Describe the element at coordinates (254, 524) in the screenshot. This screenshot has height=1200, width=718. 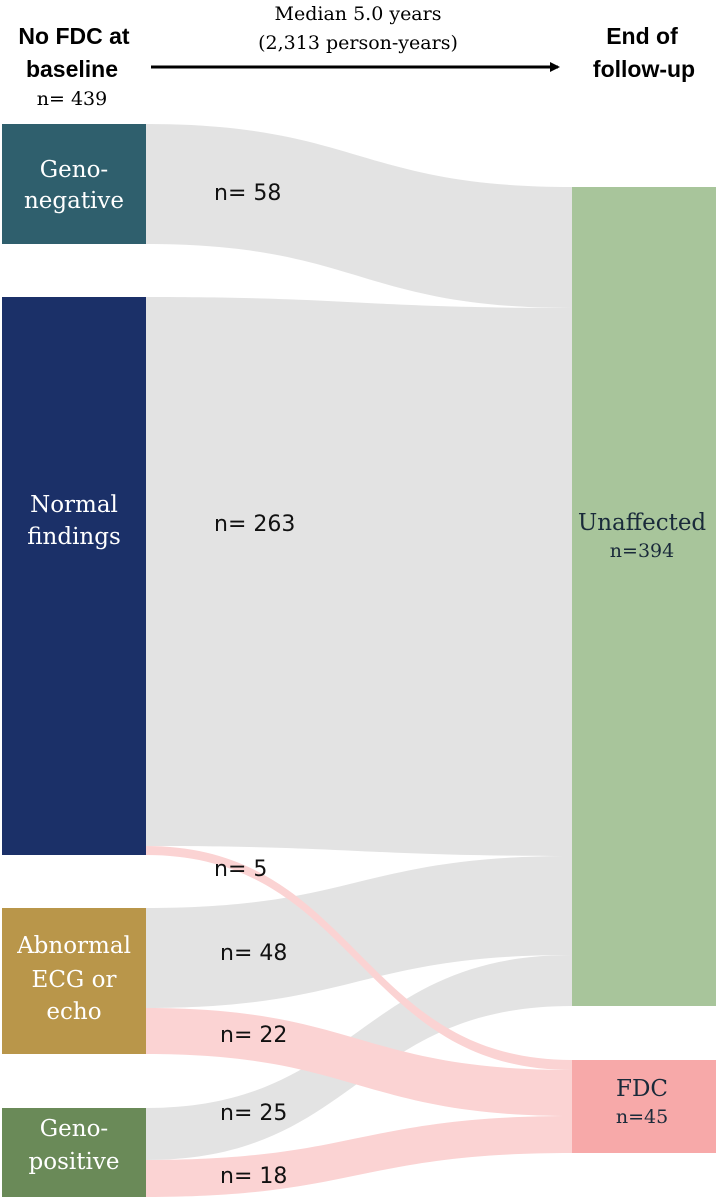
I see `flow-label-normal-unaffected: n= 263` at that location.